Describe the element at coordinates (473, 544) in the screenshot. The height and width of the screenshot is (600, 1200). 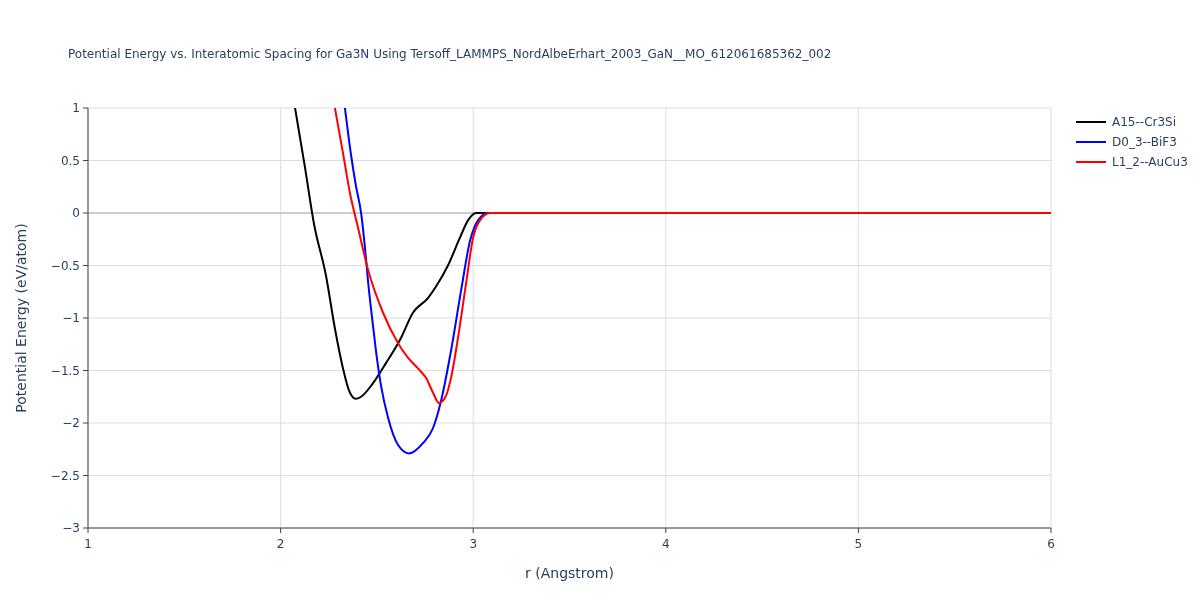
I see `x-tick-label: 3` at that location.